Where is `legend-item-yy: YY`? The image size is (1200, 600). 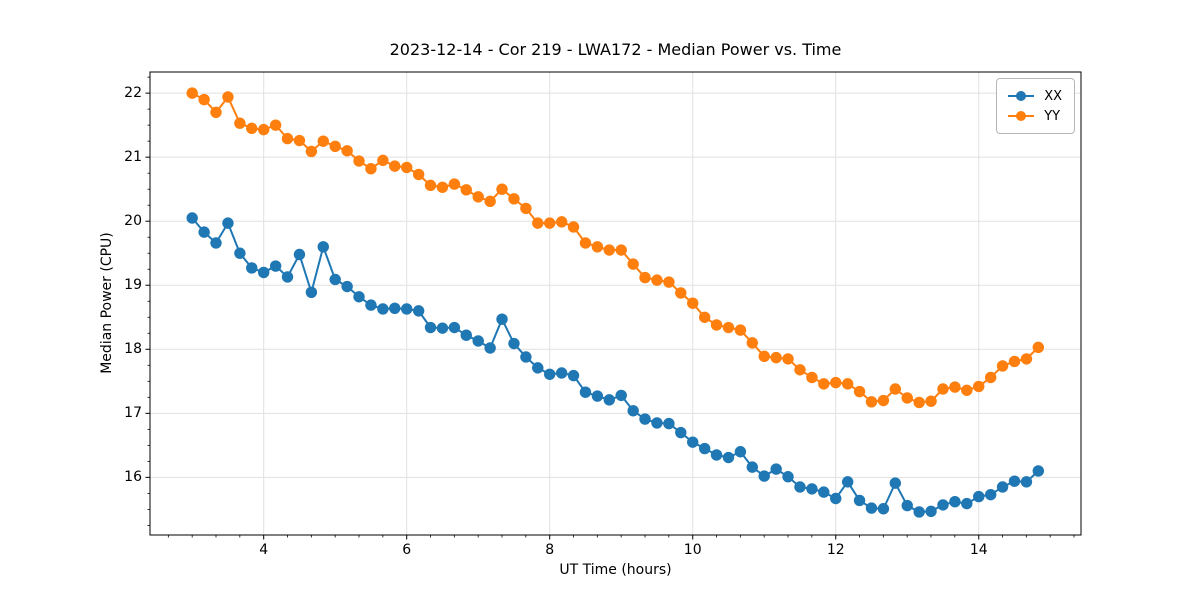
legend-item-yy: YY is located at coordinates (1034, 116).